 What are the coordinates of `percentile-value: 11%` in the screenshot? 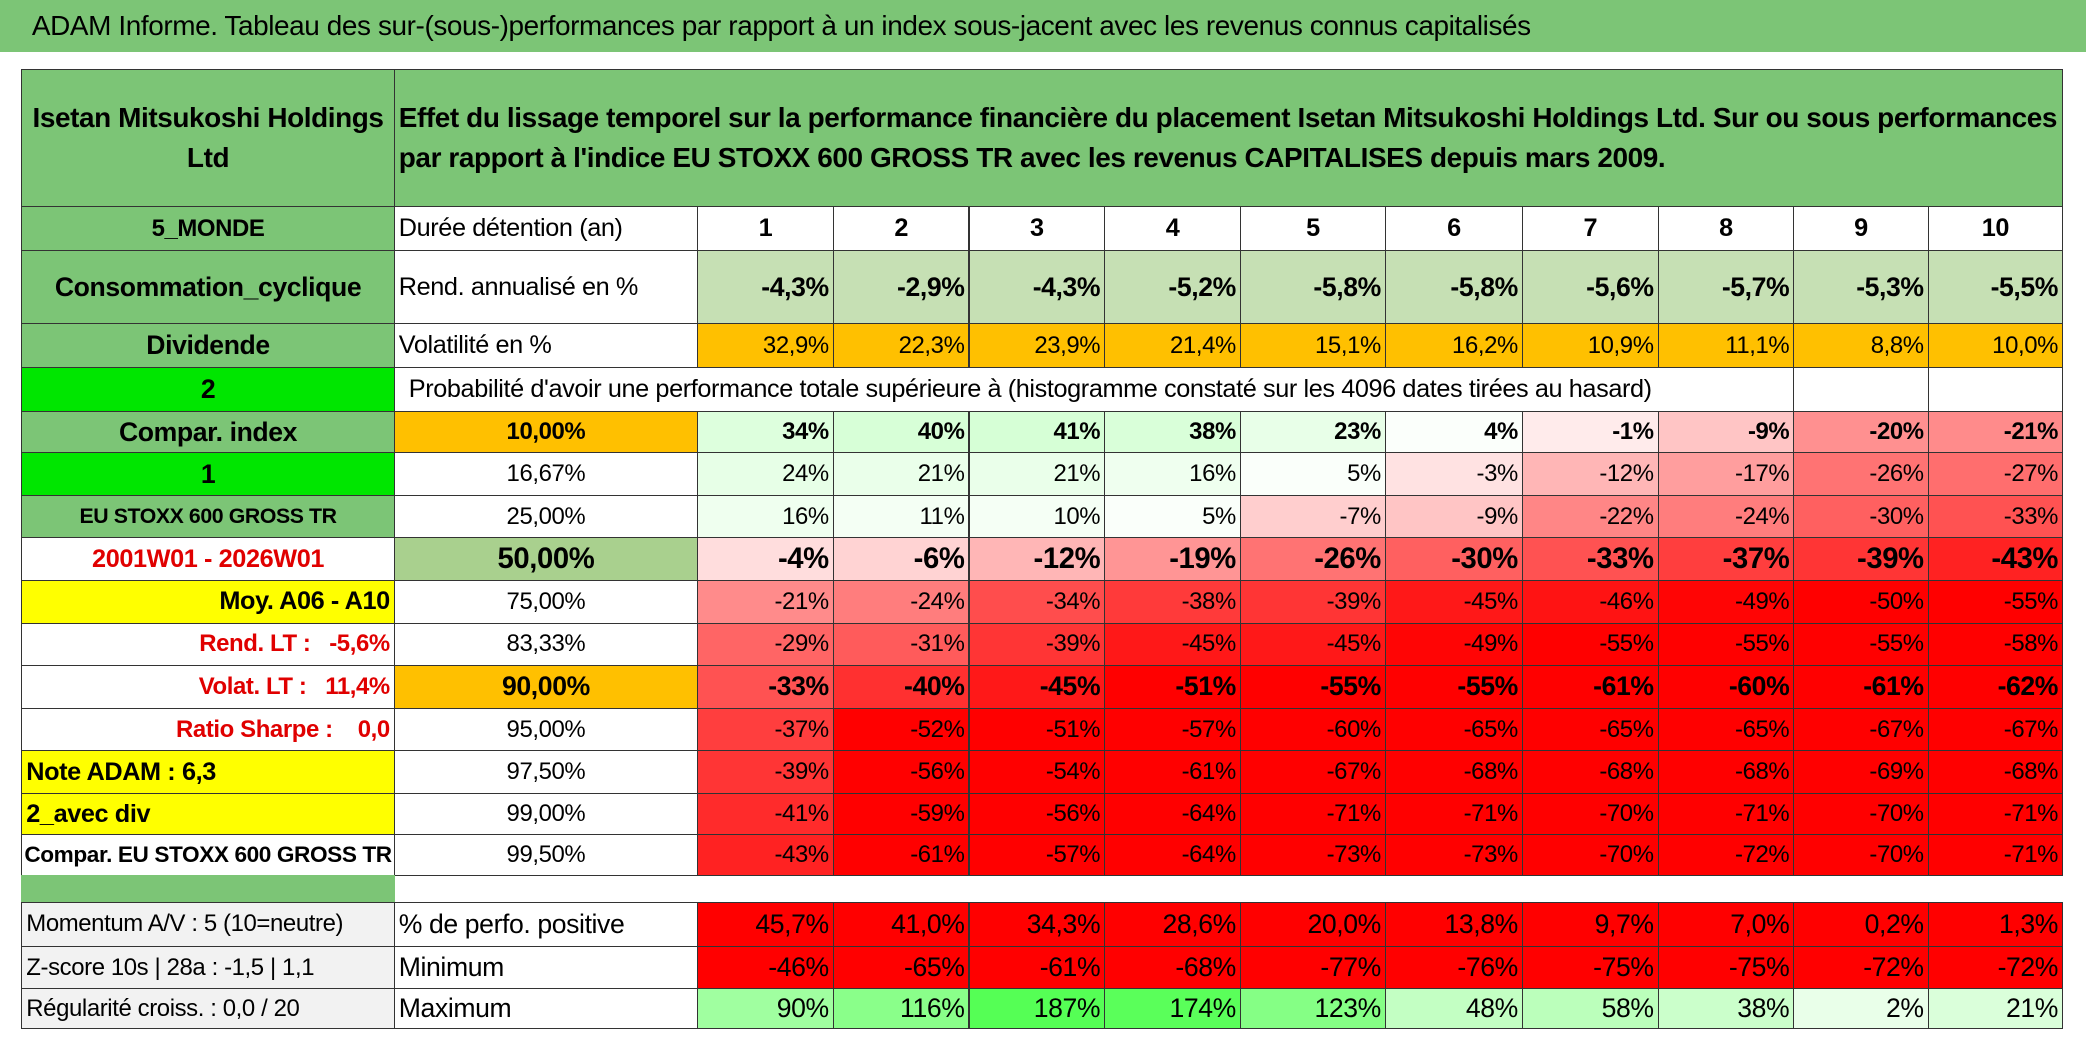 It's located at (901, 516).